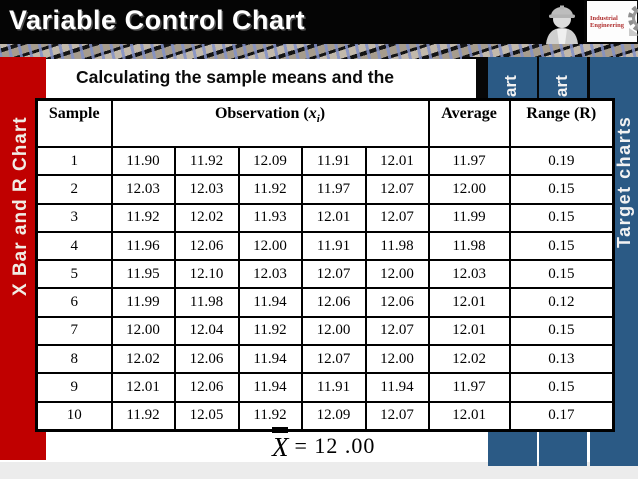 The width and height of the screenshot is (638, 479). I want to click on table-row: 6 11.99 11.98 11.94 12.06 12.06 12.01 0.12, so click(325, 302).